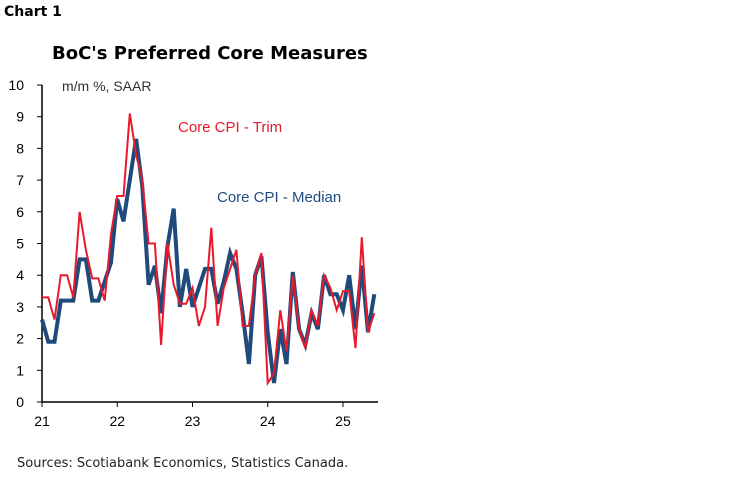 The height and width of the screenshot is (483, 748). I want to click on y-tick-label: 4, so click(20, 275).